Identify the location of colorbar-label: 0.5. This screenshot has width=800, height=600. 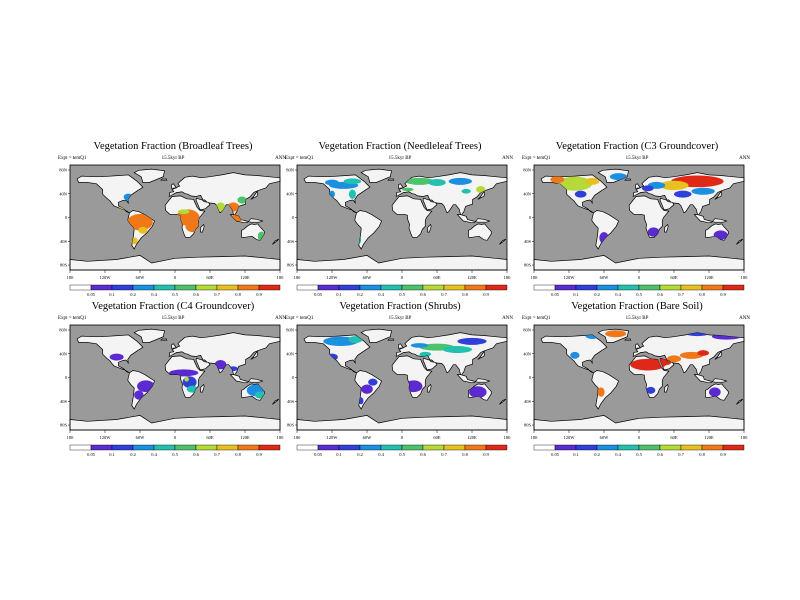
(639, 294).